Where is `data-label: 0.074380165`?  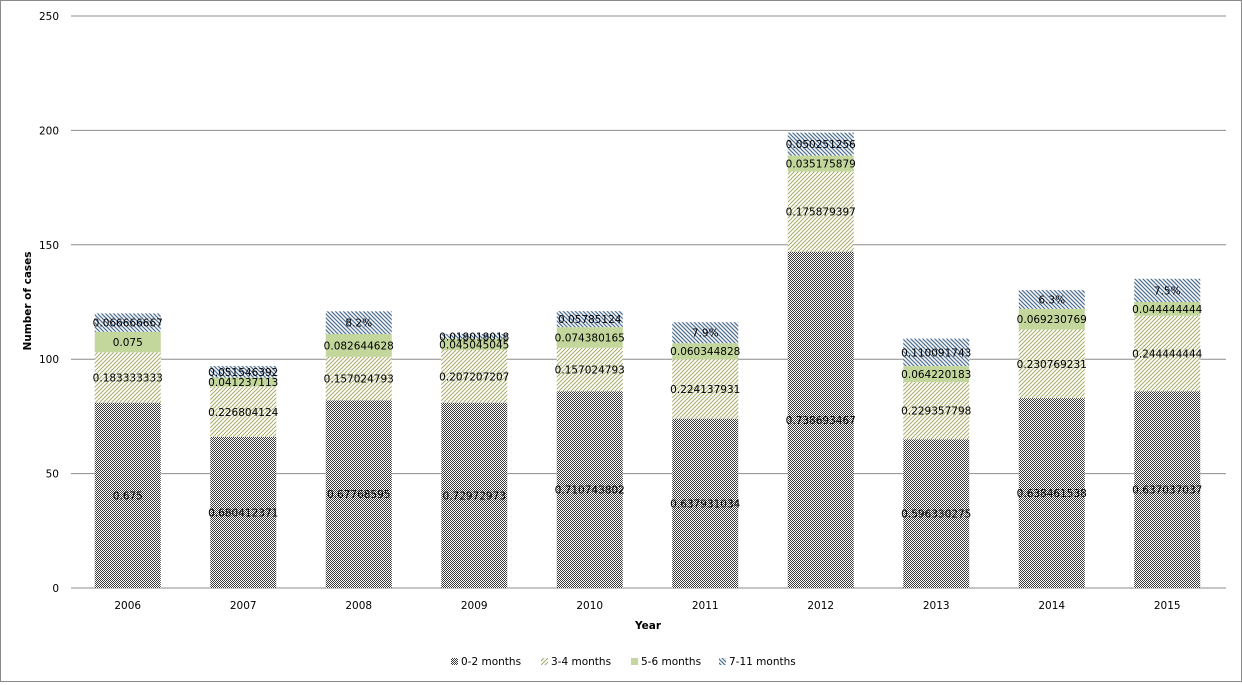
data-label: 0.074380165 is located at coordinates (590, 338).